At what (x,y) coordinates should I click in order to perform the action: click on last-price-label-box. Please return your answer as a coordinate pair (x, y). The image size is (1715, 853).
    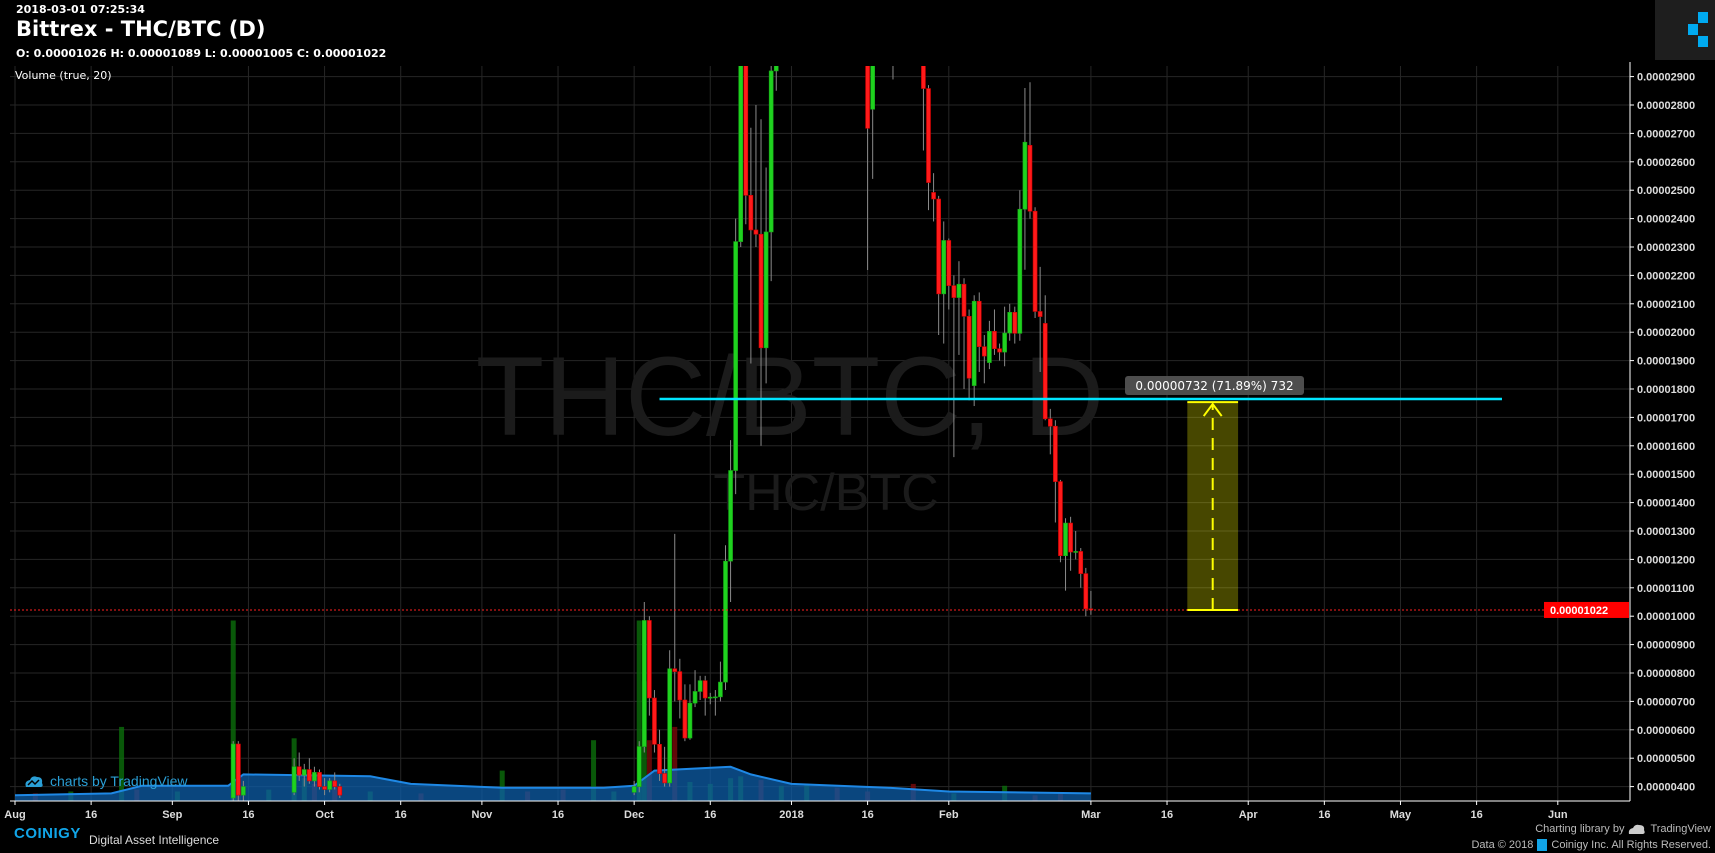
    Looking at the image, I should click on (1586, 609).